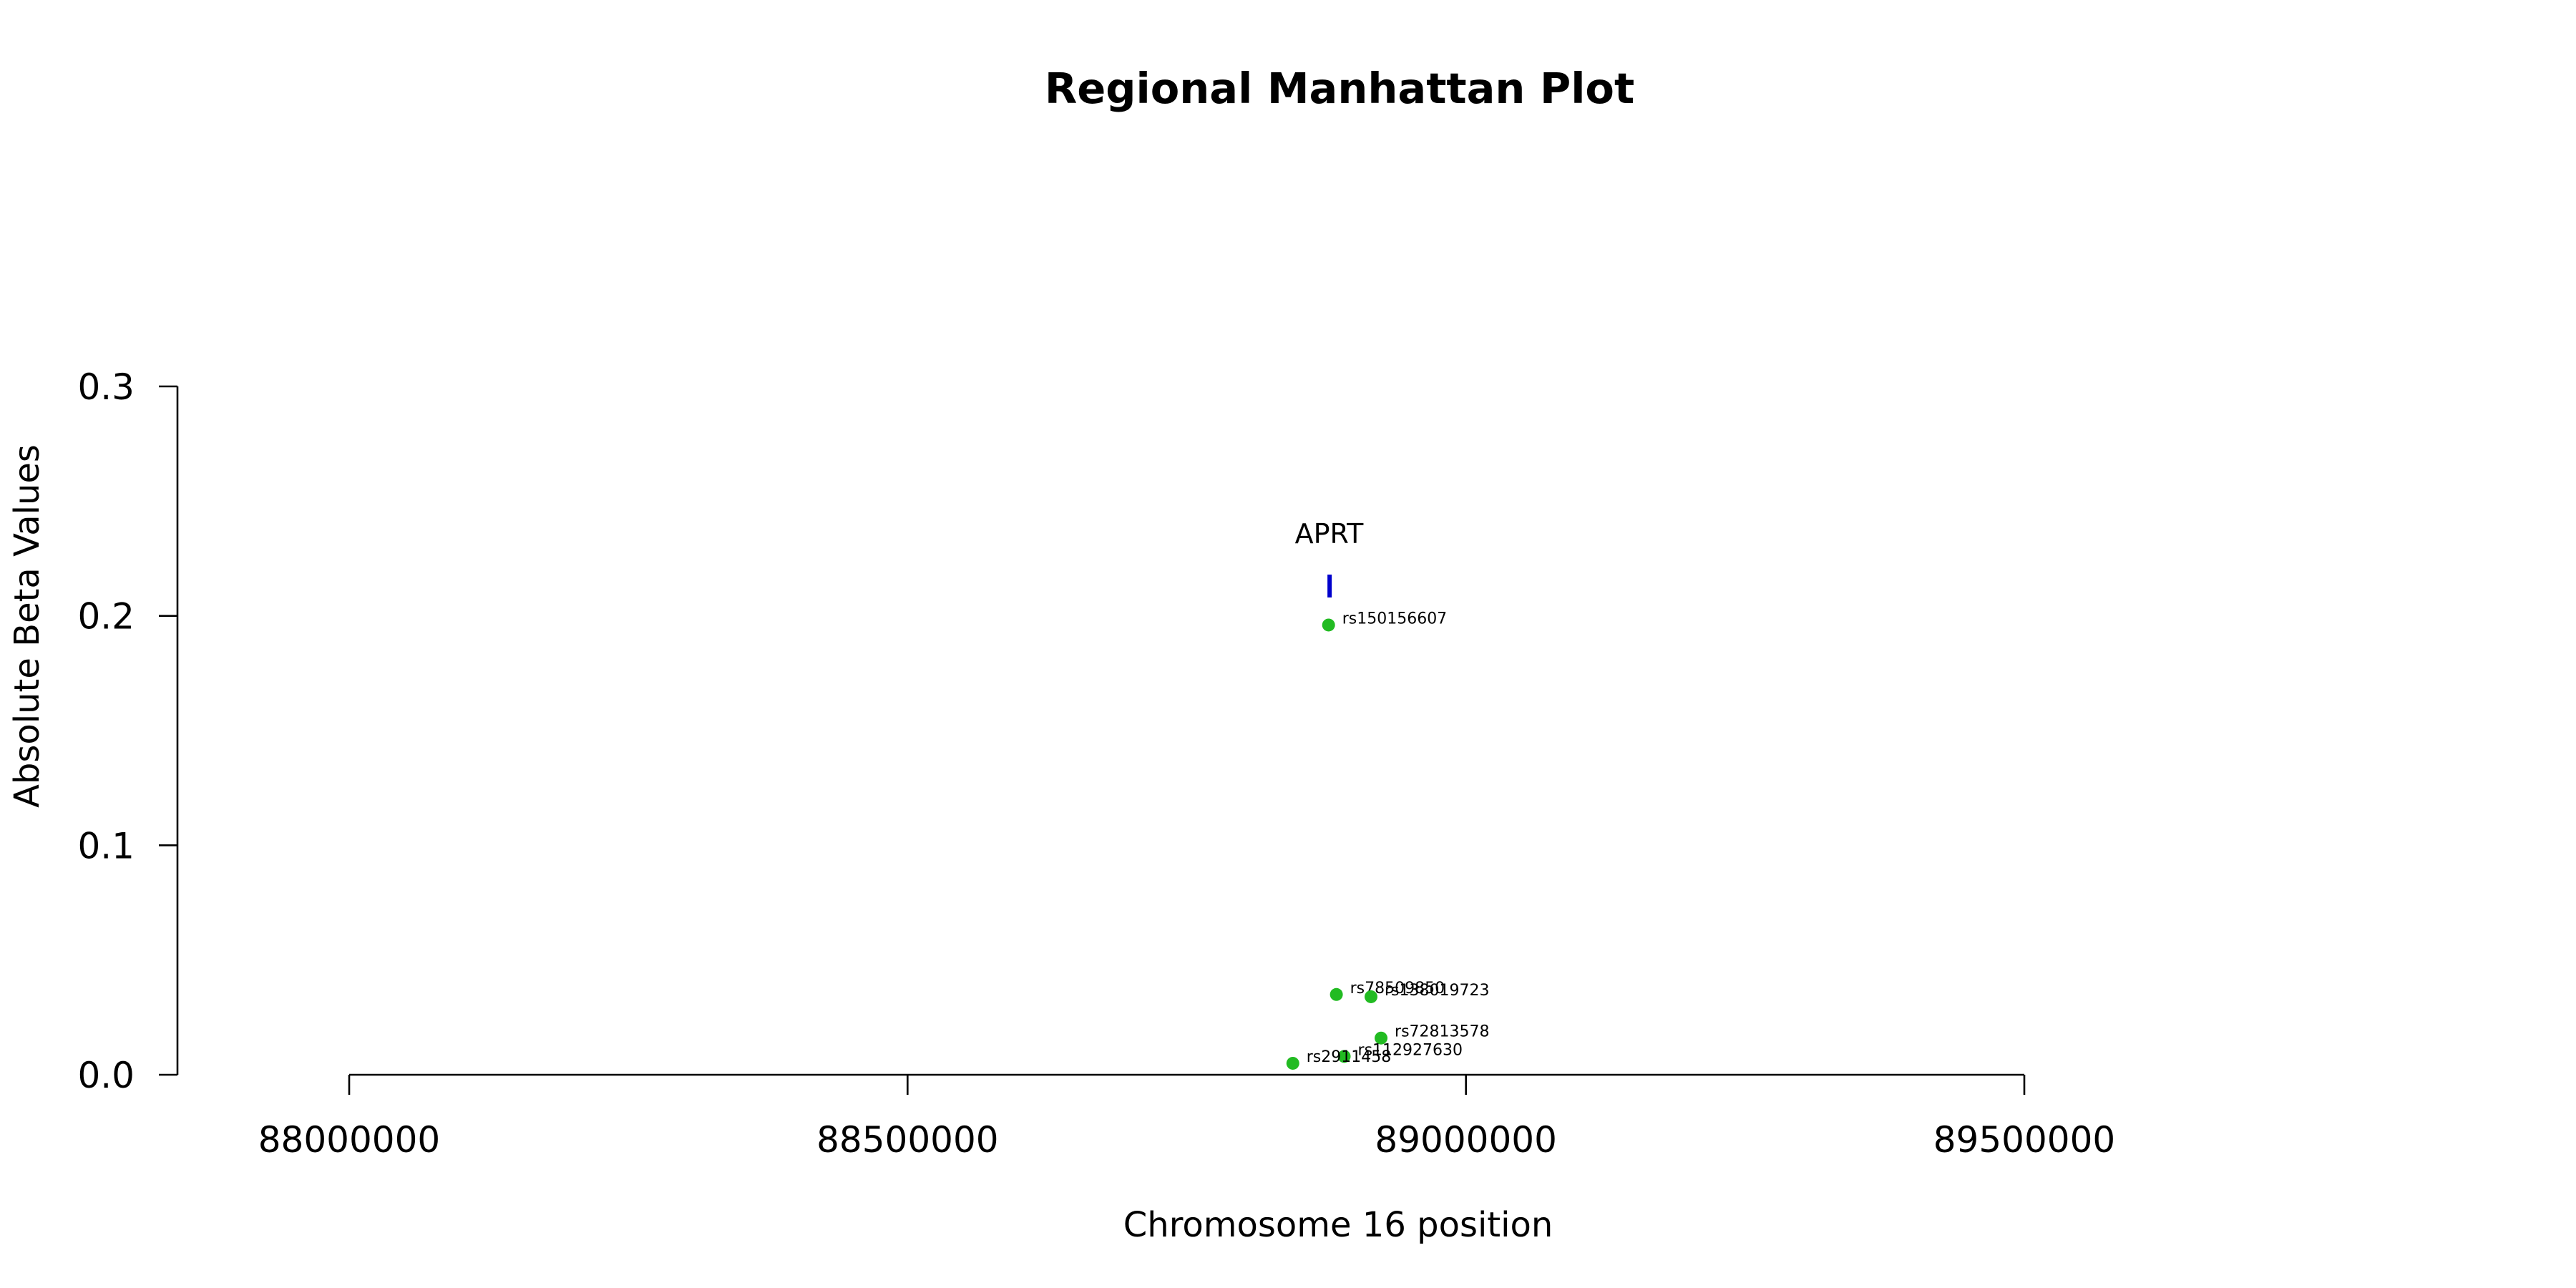  Describe the element at coordinates (2025, 1140) in the screenshot. I see `x-tick-label: 89500000` at that location.